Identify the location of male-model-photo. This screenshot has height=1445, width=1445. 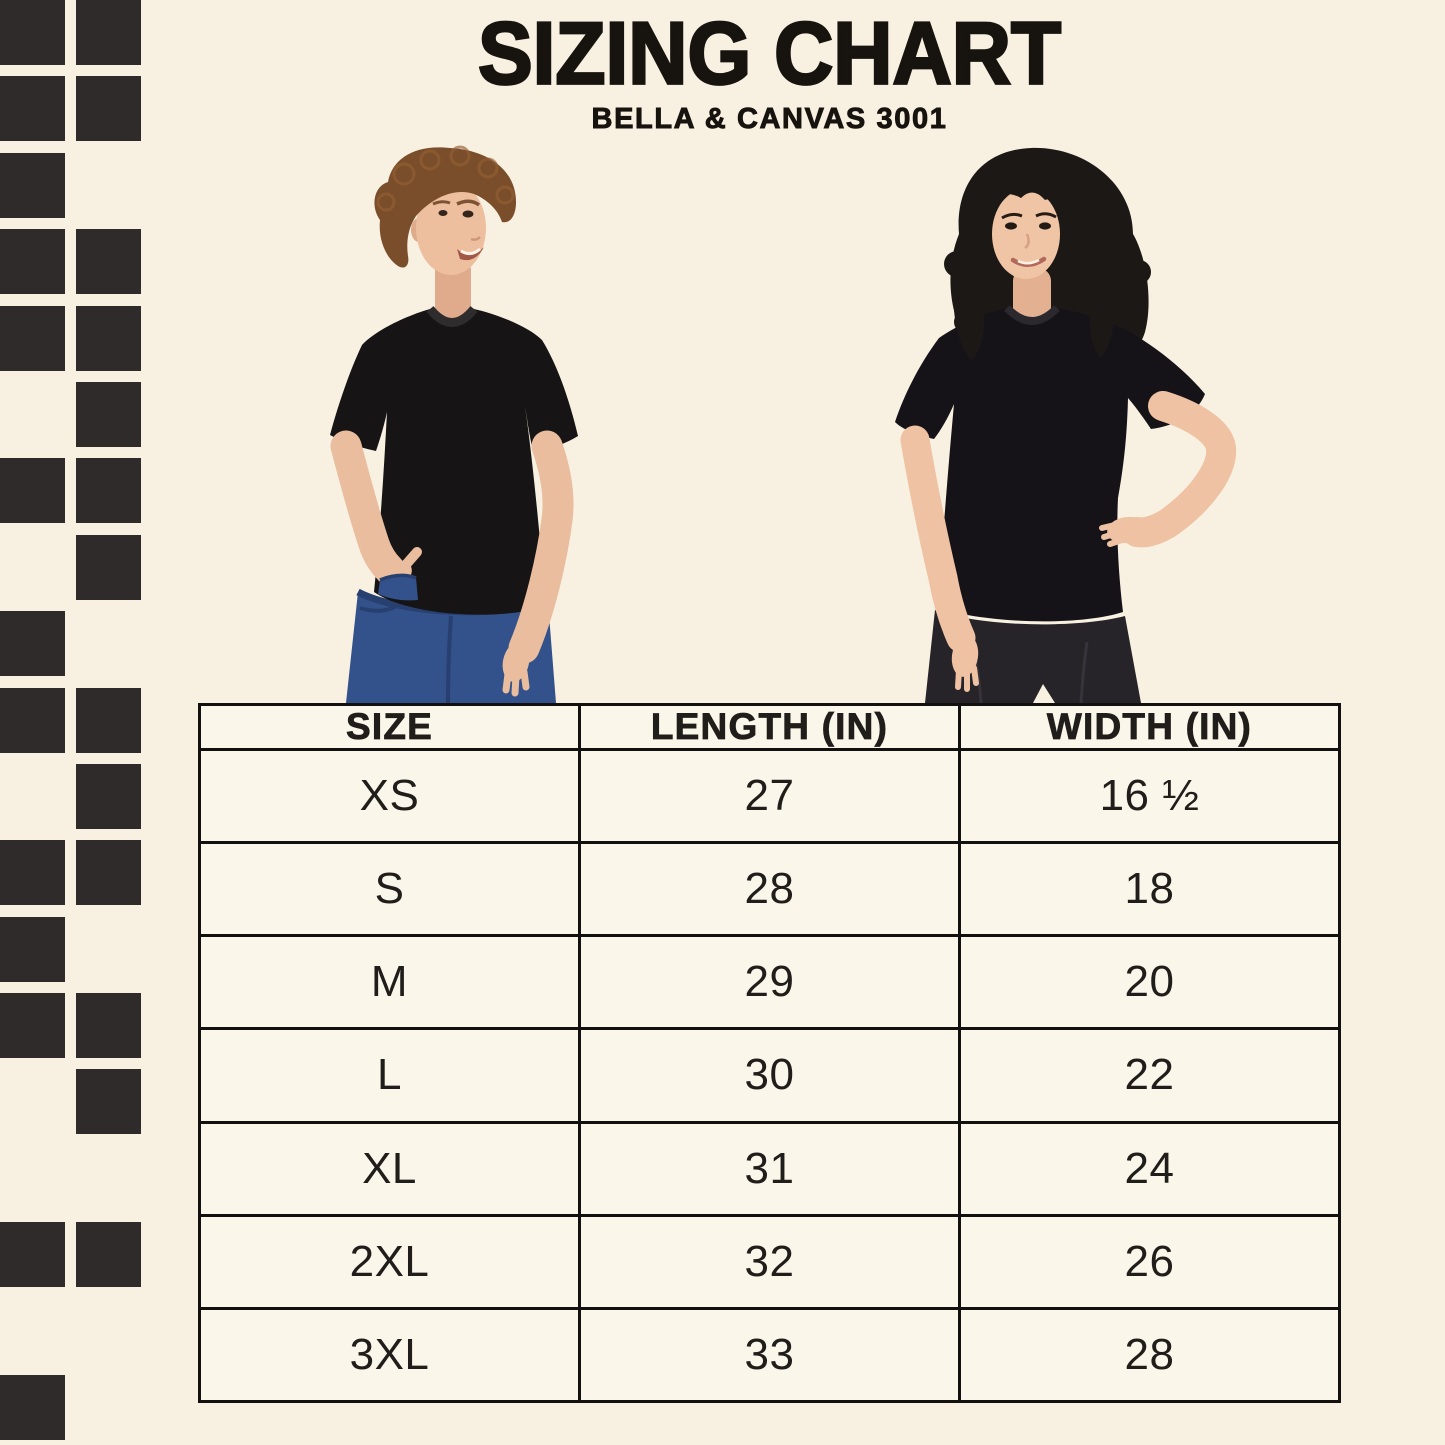
(454, 424).